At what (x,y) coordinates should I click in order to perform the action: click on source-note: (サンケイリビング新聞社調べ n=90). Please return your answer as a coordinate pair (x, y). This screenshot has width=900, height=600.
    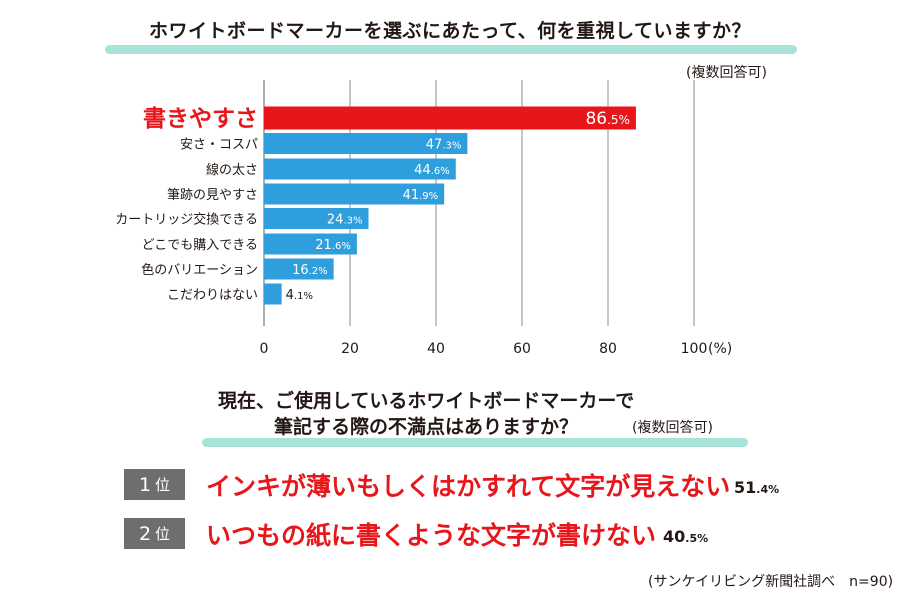
    Looking at the image, I should click on (771, 582).